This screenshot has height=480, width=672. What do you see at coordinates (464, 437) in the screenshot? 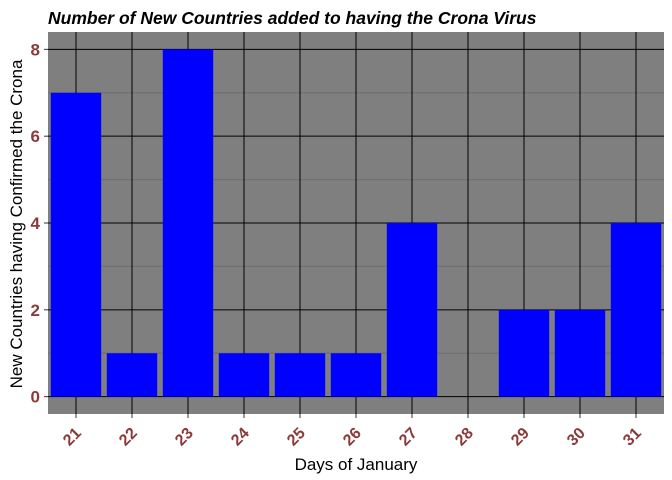
I see `x-tick-label: 28` at bounding box center [464, 437].